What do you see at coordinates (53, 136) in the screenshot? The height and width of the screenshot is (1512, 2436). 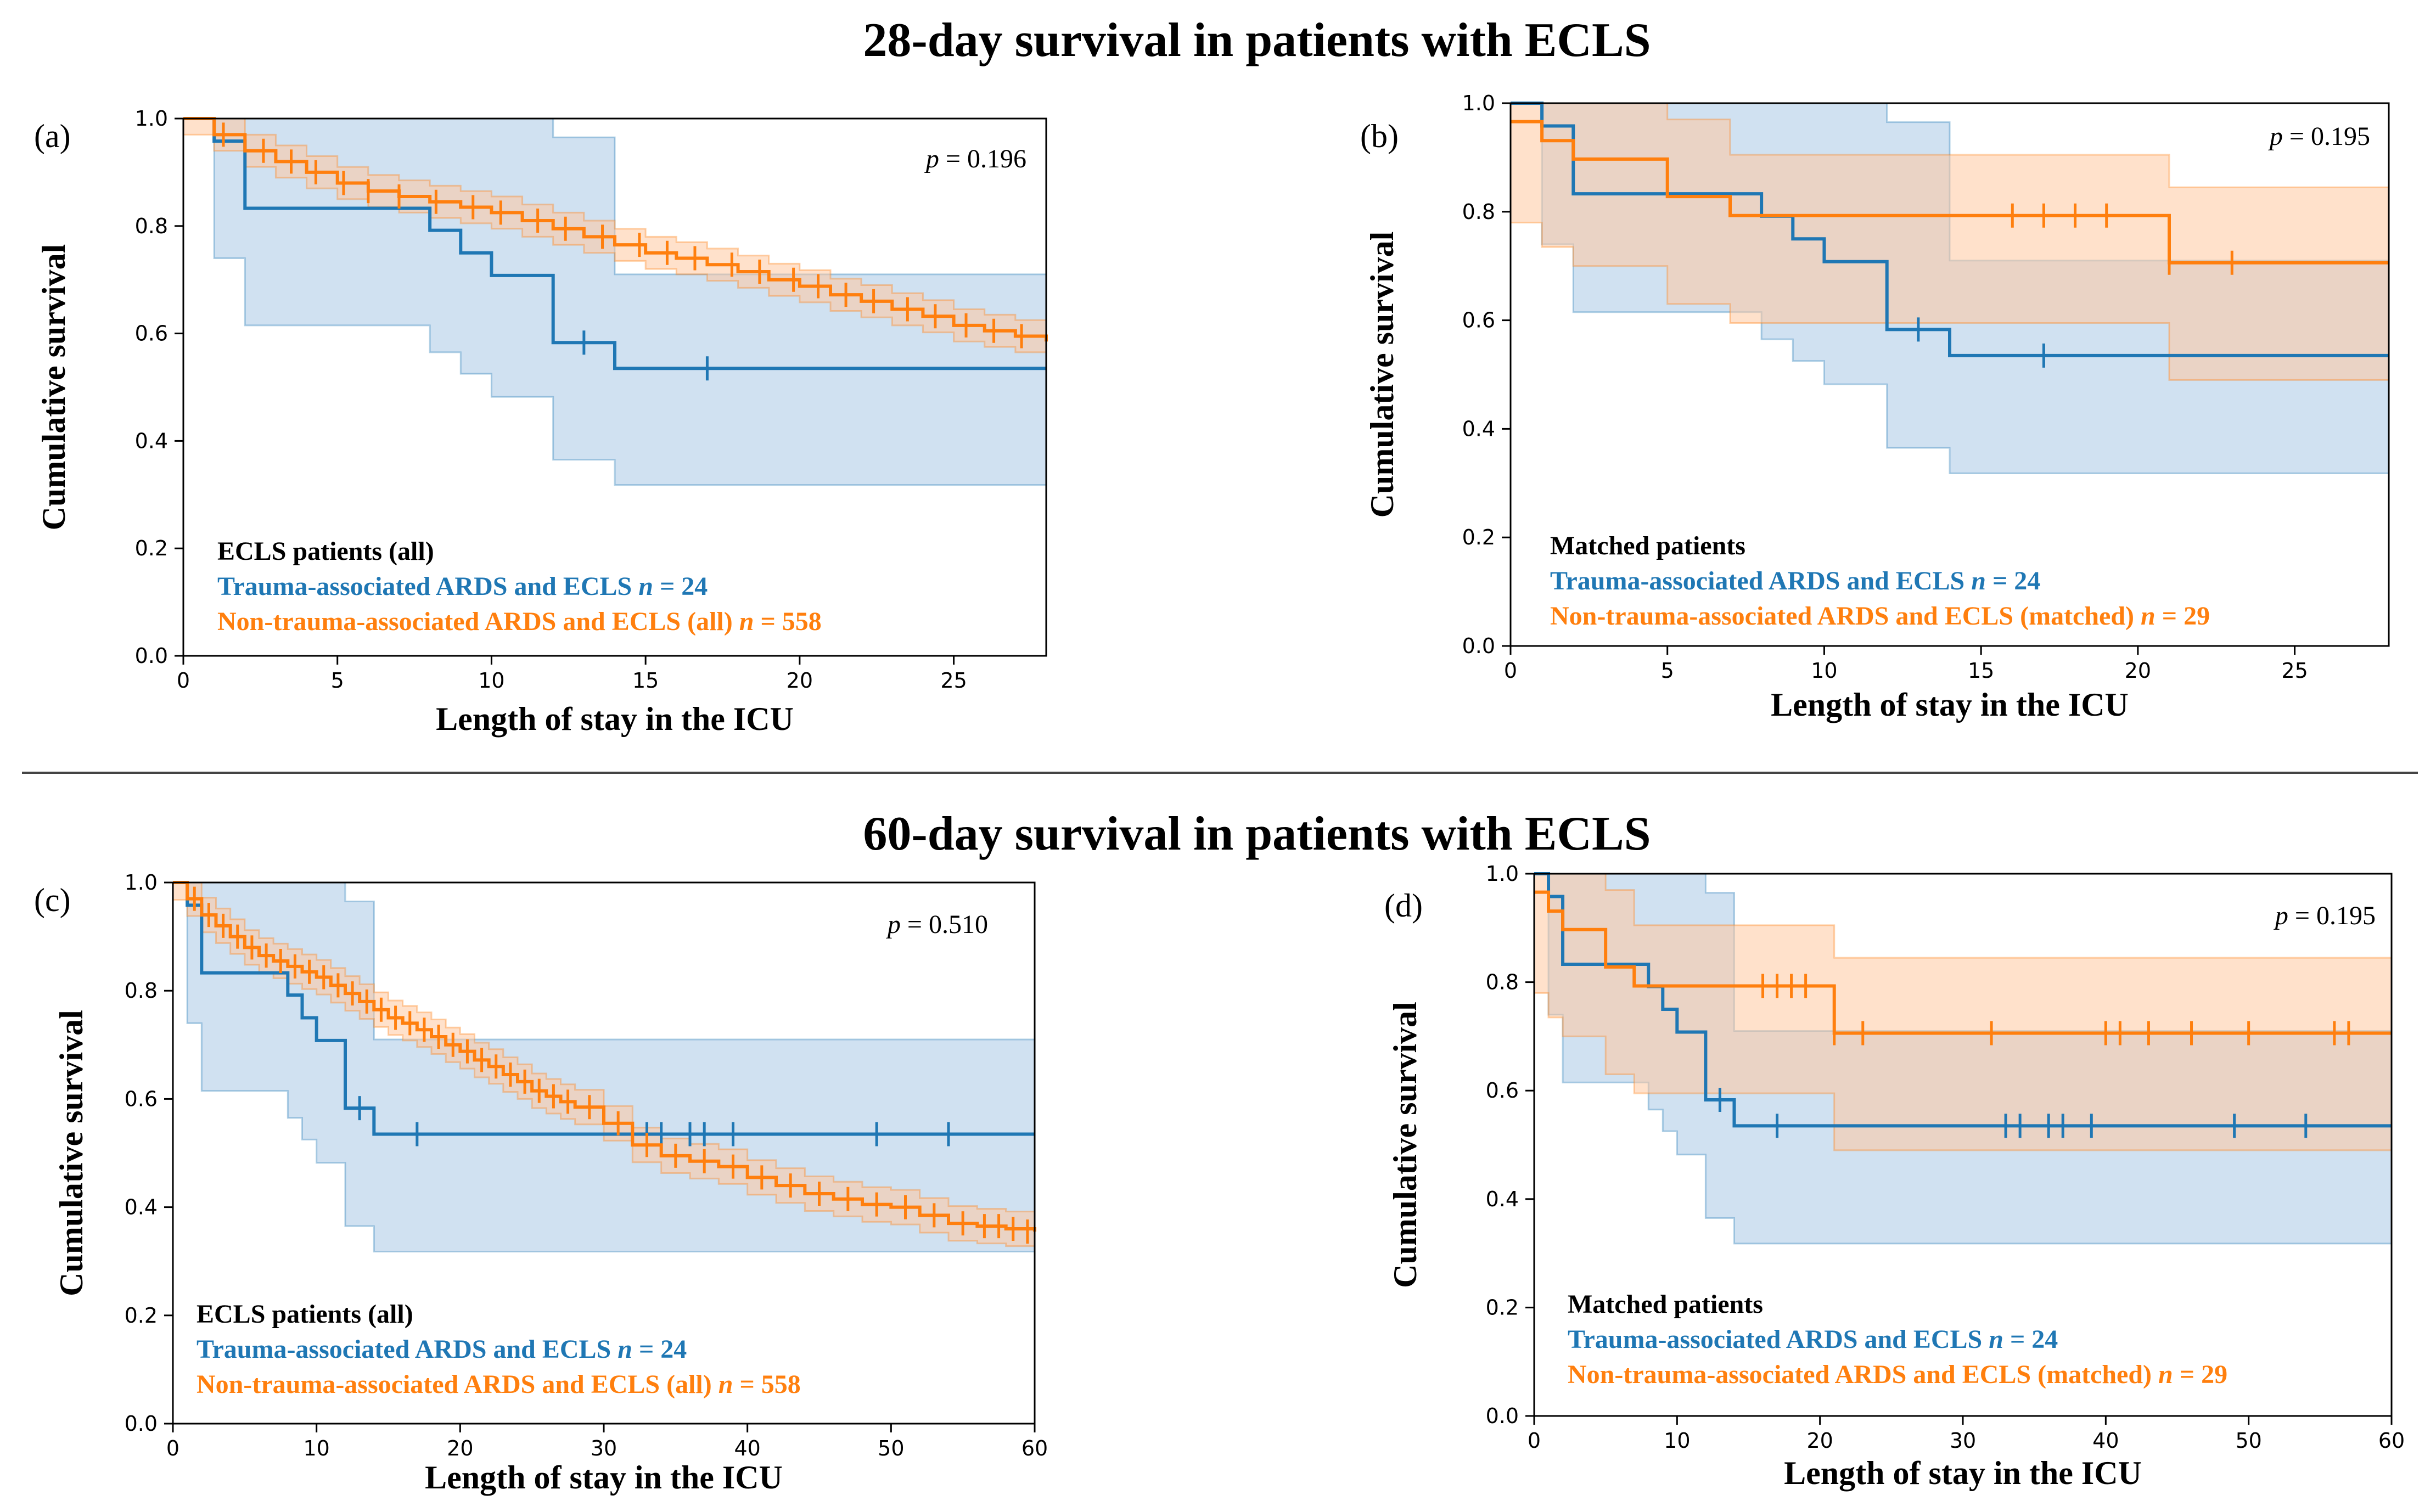 I see `panel-letter: (a)` at bounding box center [53, 136].